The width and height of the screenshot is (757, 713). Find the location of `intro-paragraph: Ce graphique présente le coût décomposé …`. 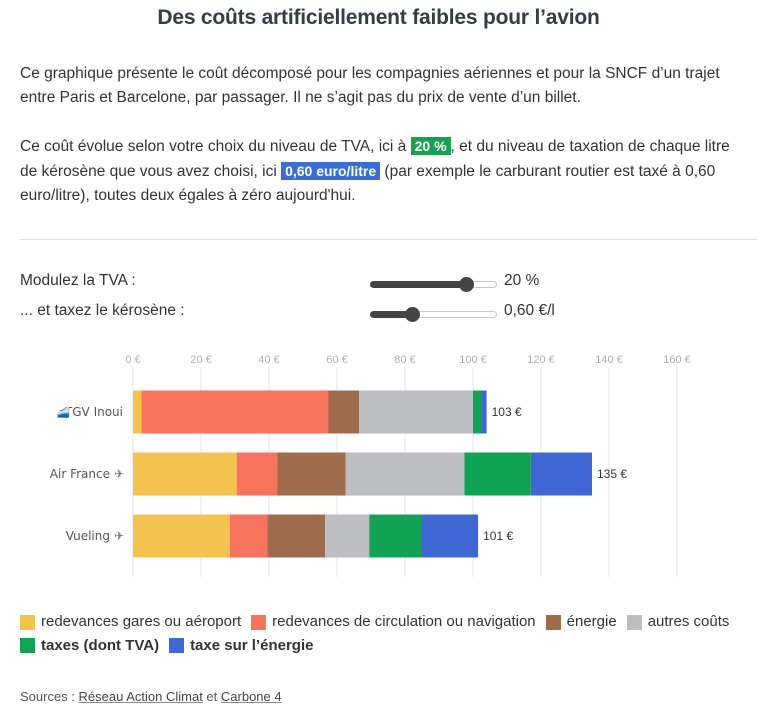

intro-paragraph: Ce graphique présente le coût décomposé … is located at coordinates (370, 85).